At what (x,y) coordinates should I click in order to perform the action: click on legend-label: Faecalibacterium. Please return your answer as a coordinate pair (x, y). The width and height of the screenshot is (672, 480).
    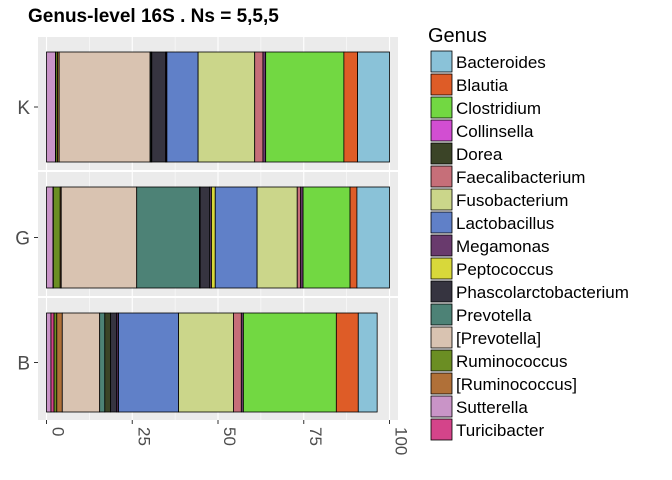
    Looking at the image, I should click on (520, 177).